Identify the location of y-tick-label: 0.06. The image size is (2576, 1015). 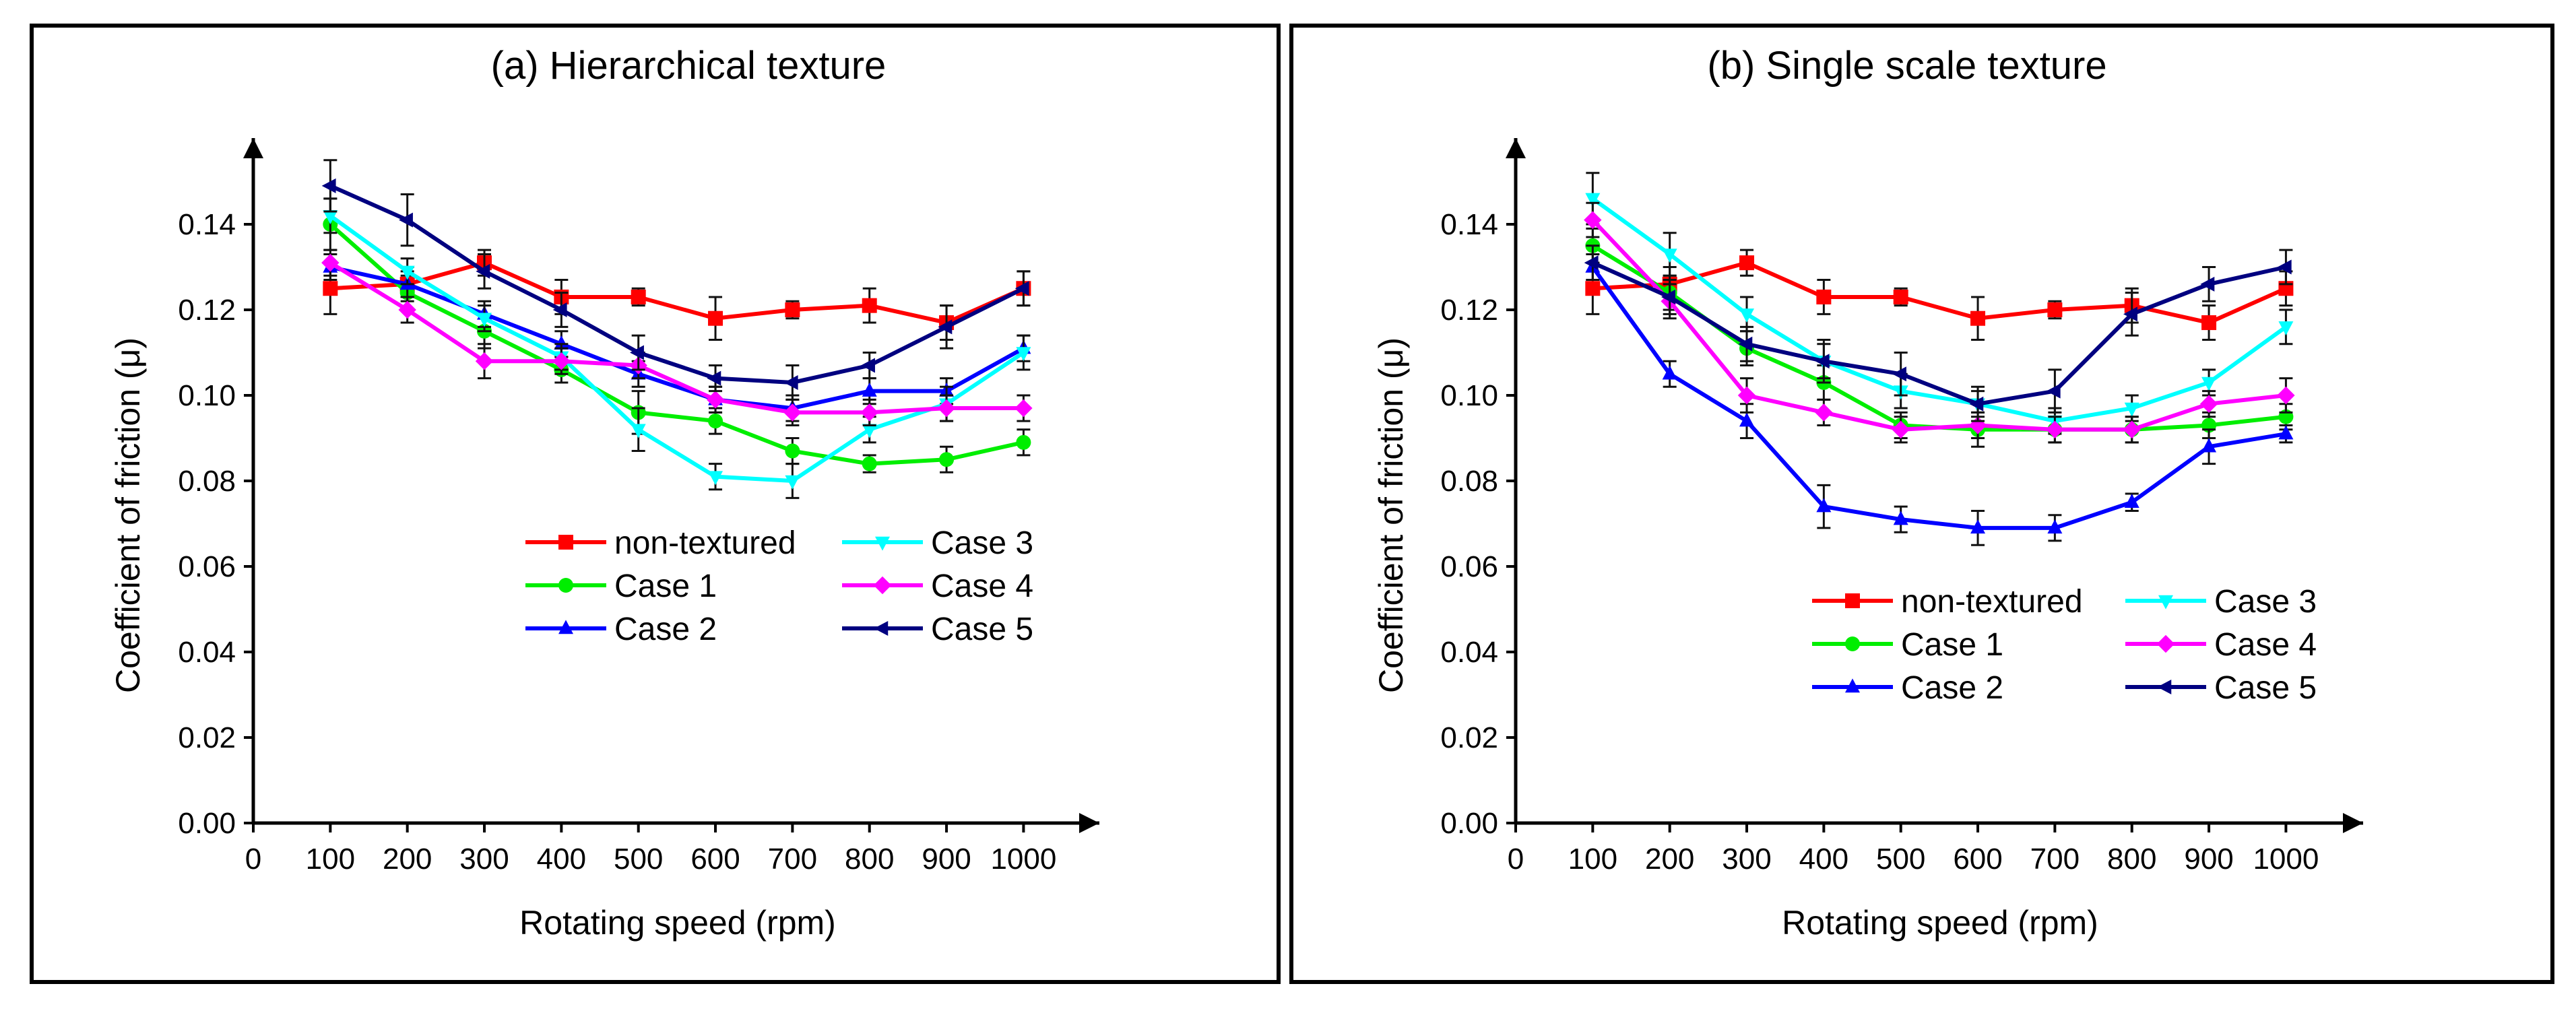
(207, 566).